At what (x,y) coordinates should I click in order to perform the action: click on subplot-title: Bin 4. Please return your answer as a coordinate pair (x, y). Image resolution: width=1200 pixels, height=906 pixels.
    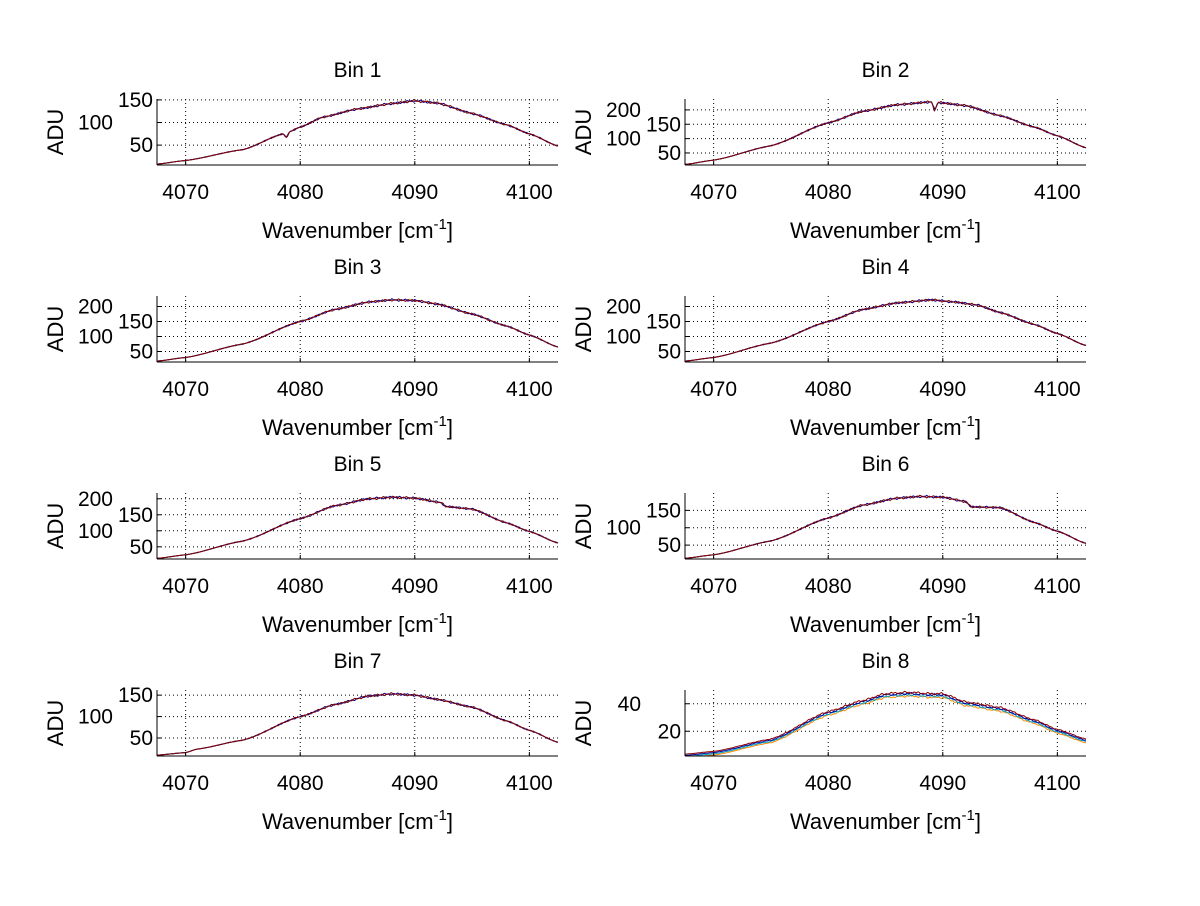
    Looking at the image, I should click on (886, 267).